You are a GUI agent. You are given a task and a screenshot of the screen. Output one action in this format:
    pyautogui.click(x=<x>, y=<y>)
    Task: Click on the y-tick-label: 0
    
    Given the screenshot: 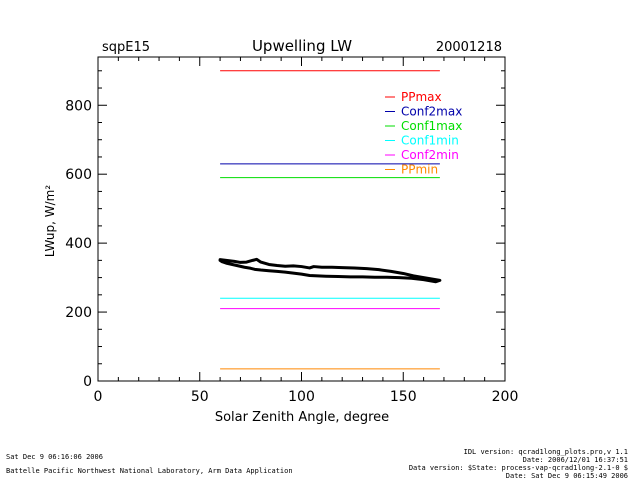 What is the action you would take?
    pyautogui.click(x=87, y=382)
    